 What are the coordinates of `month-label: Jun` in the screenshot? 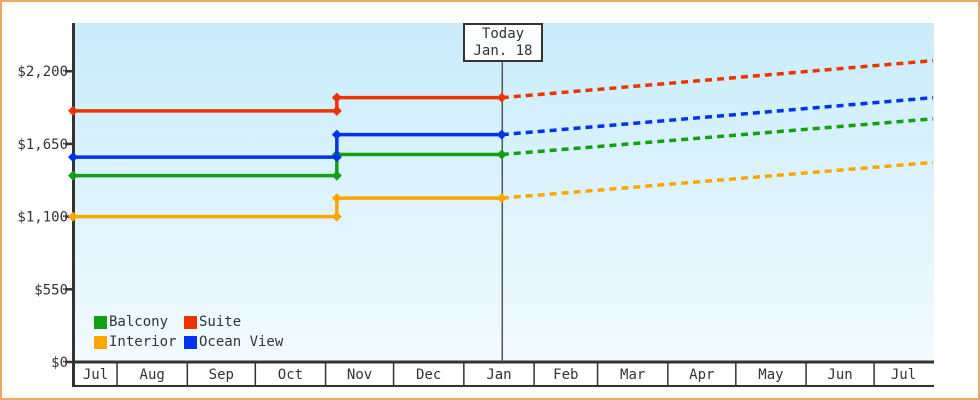 It's located at (839, 375).